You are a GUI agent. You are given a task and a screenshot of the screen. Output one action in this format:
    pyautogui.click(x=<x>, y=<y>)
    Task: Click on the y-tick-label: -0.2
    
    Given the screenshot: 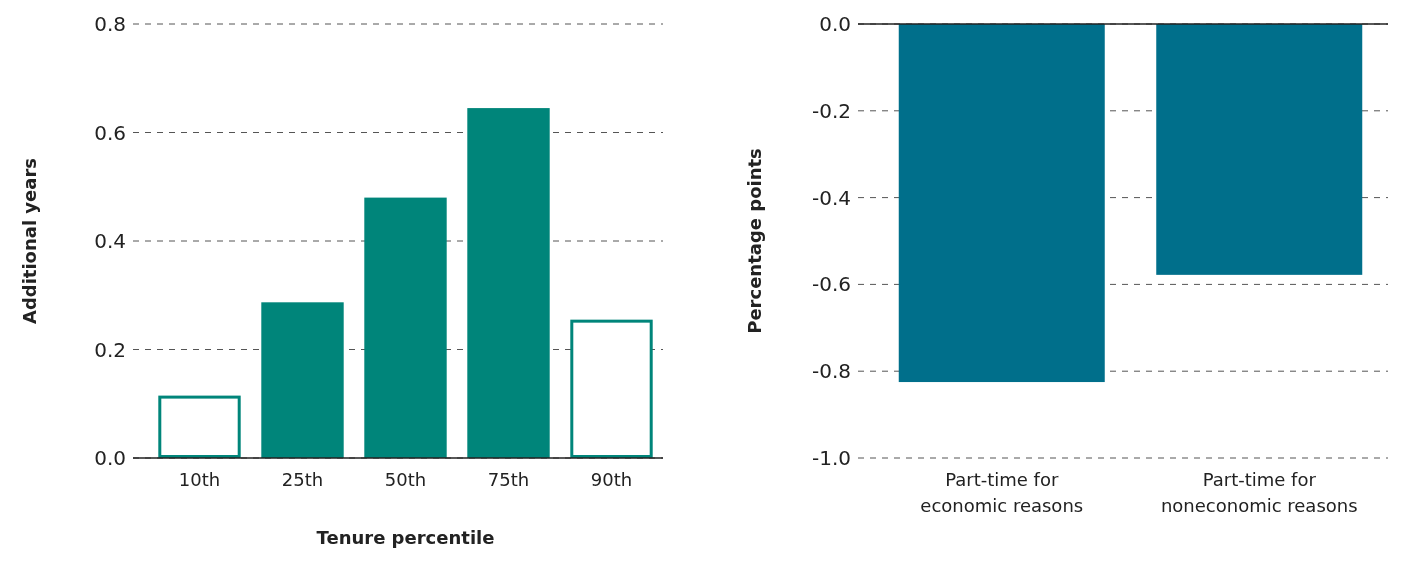 What is the action you would take?
    pyautogui.click(x=831, y=110)
    